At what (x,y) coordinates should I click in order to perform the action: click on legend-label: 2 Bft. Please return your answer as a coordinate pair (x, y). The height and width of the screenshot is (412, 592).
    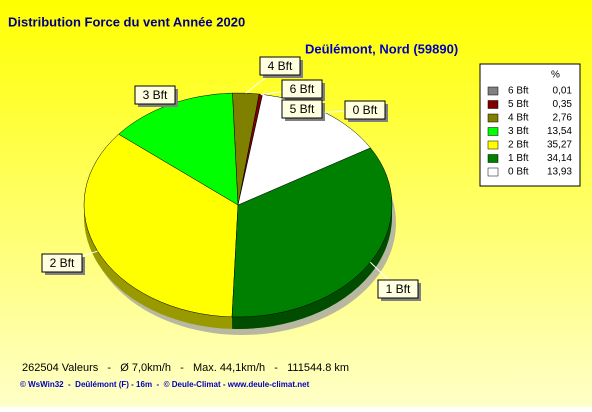
    Looking at the image, I should click on (518, 145).